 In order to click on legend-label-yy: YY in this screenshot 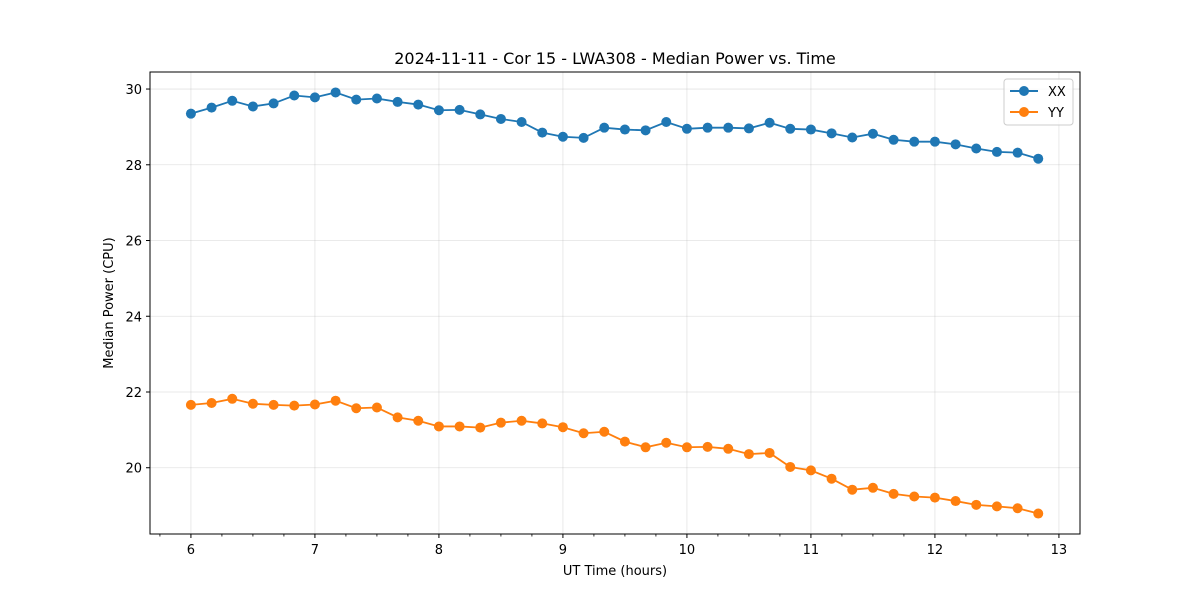, I will do `click(1055, 113)`.